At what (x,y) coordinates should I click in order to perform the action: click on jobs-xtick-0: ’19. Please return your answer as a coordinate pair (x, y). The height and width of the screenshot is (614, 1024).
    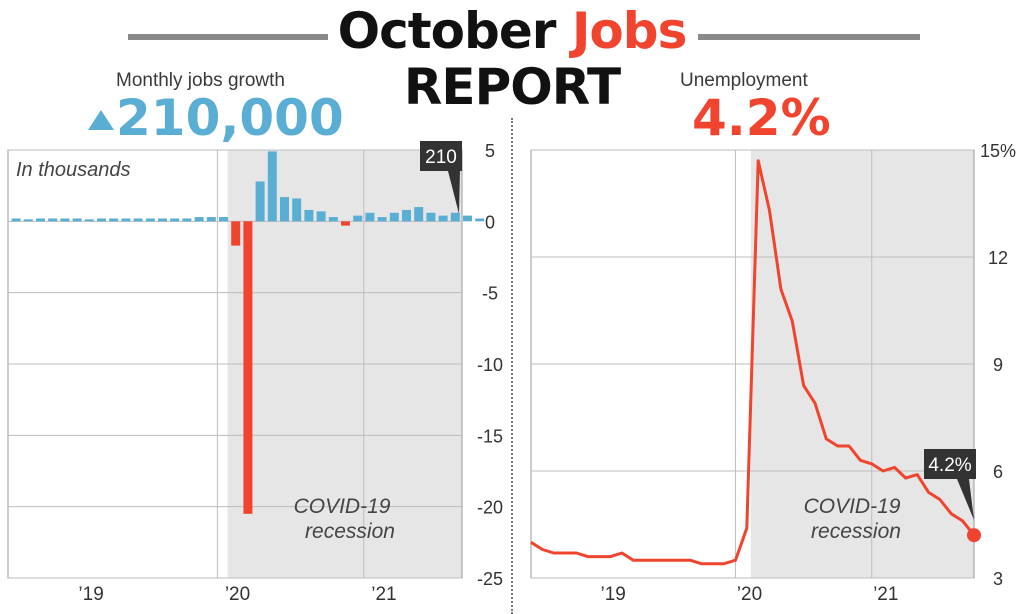
    Looking at the image, I should click on (90, 594).